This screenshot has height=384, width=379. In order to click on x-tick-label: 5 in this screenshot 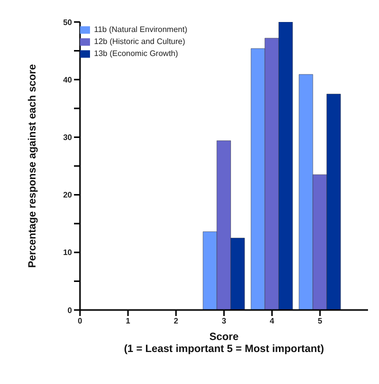, I will do `click(320, 321)`.